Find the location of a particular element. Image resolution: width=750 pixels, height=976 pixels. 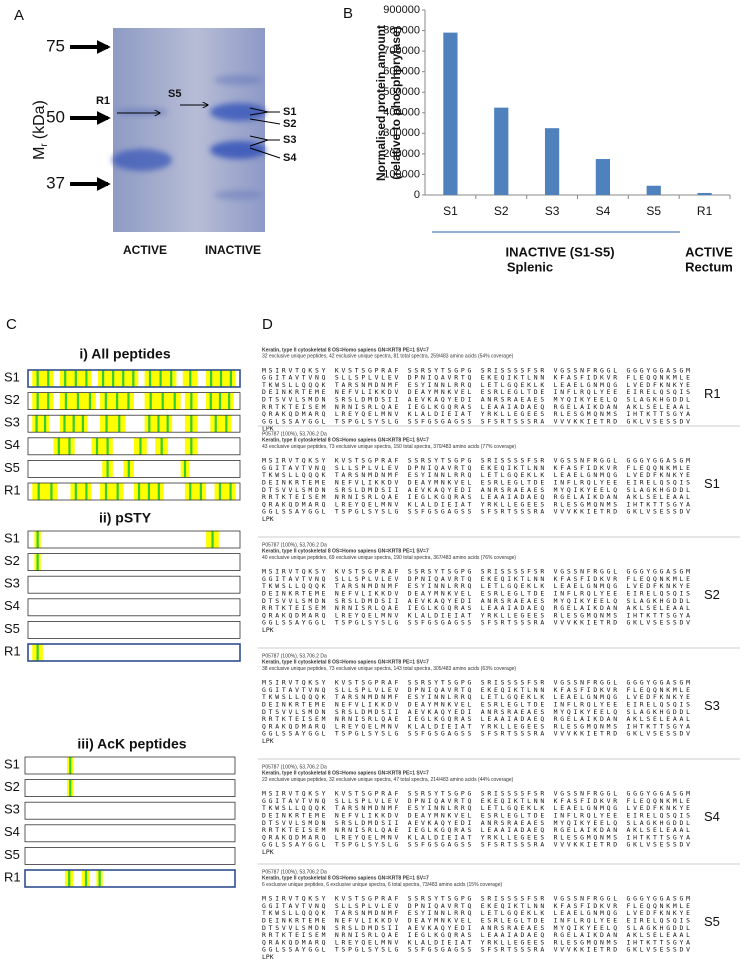

x-tick-label: S4 is located at coordinates (603, 211).